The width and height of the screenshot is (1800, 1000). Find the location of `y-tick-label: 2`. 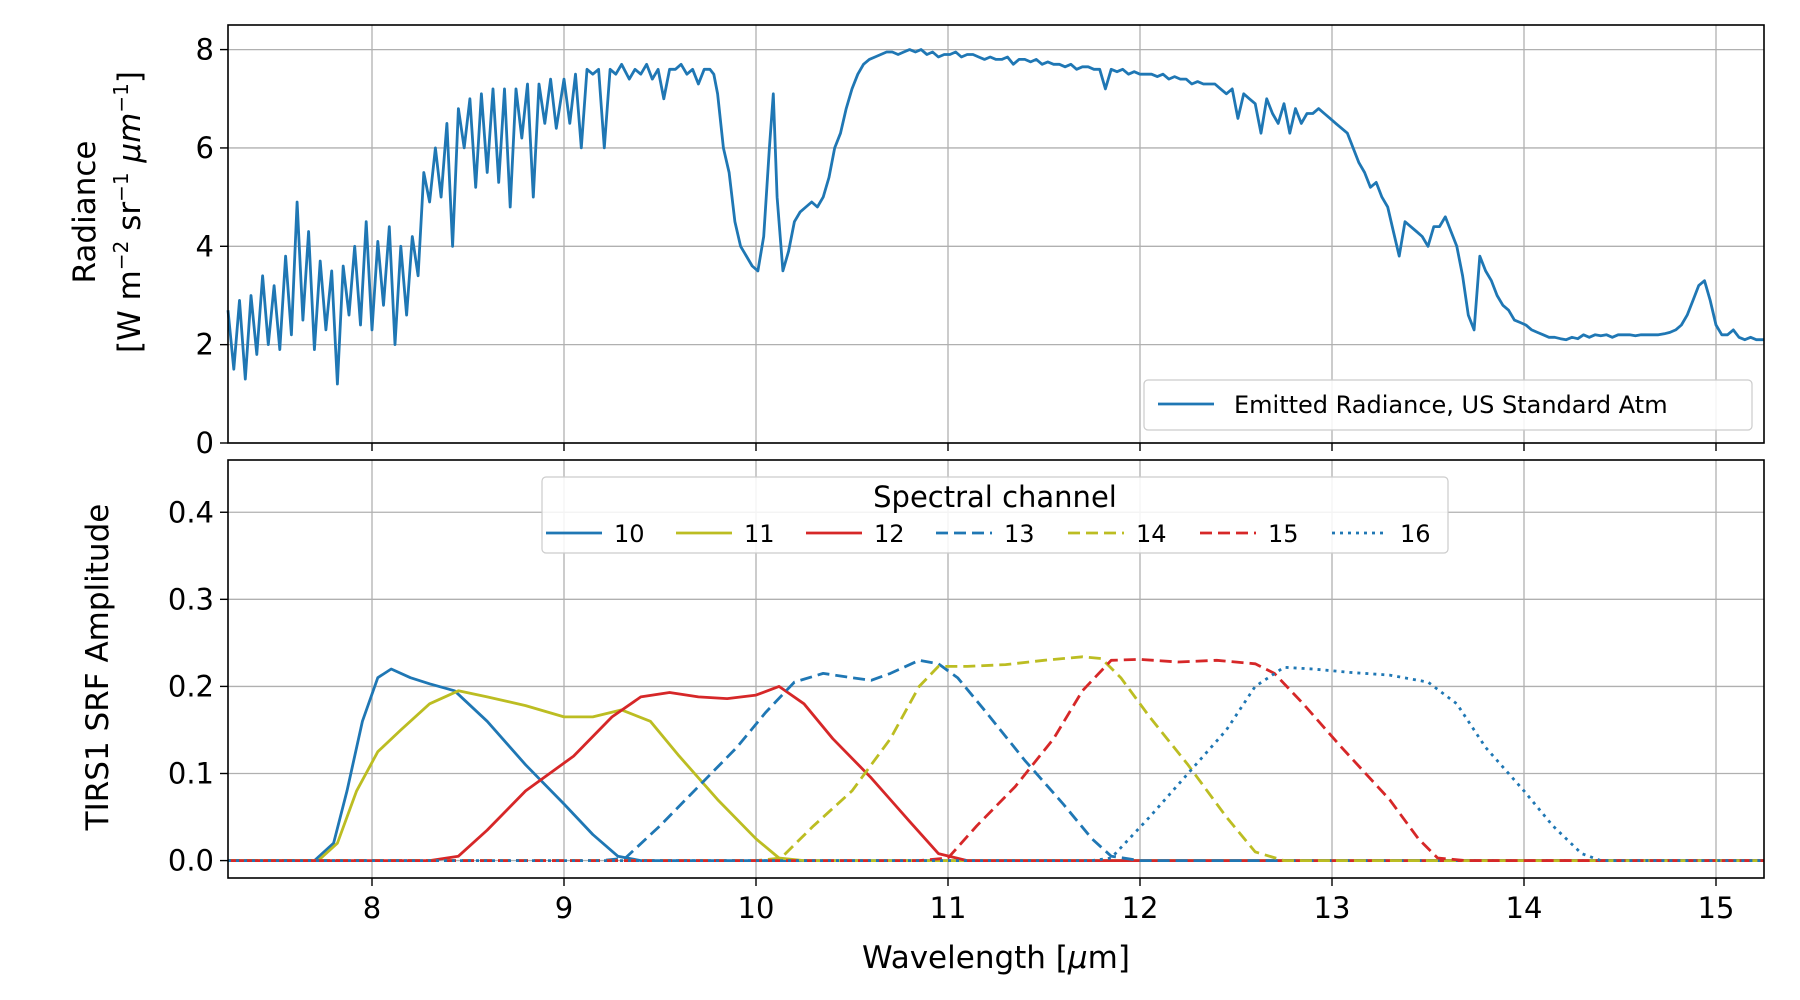

y-tick-label: 2 is located at coordinates (205, 345).